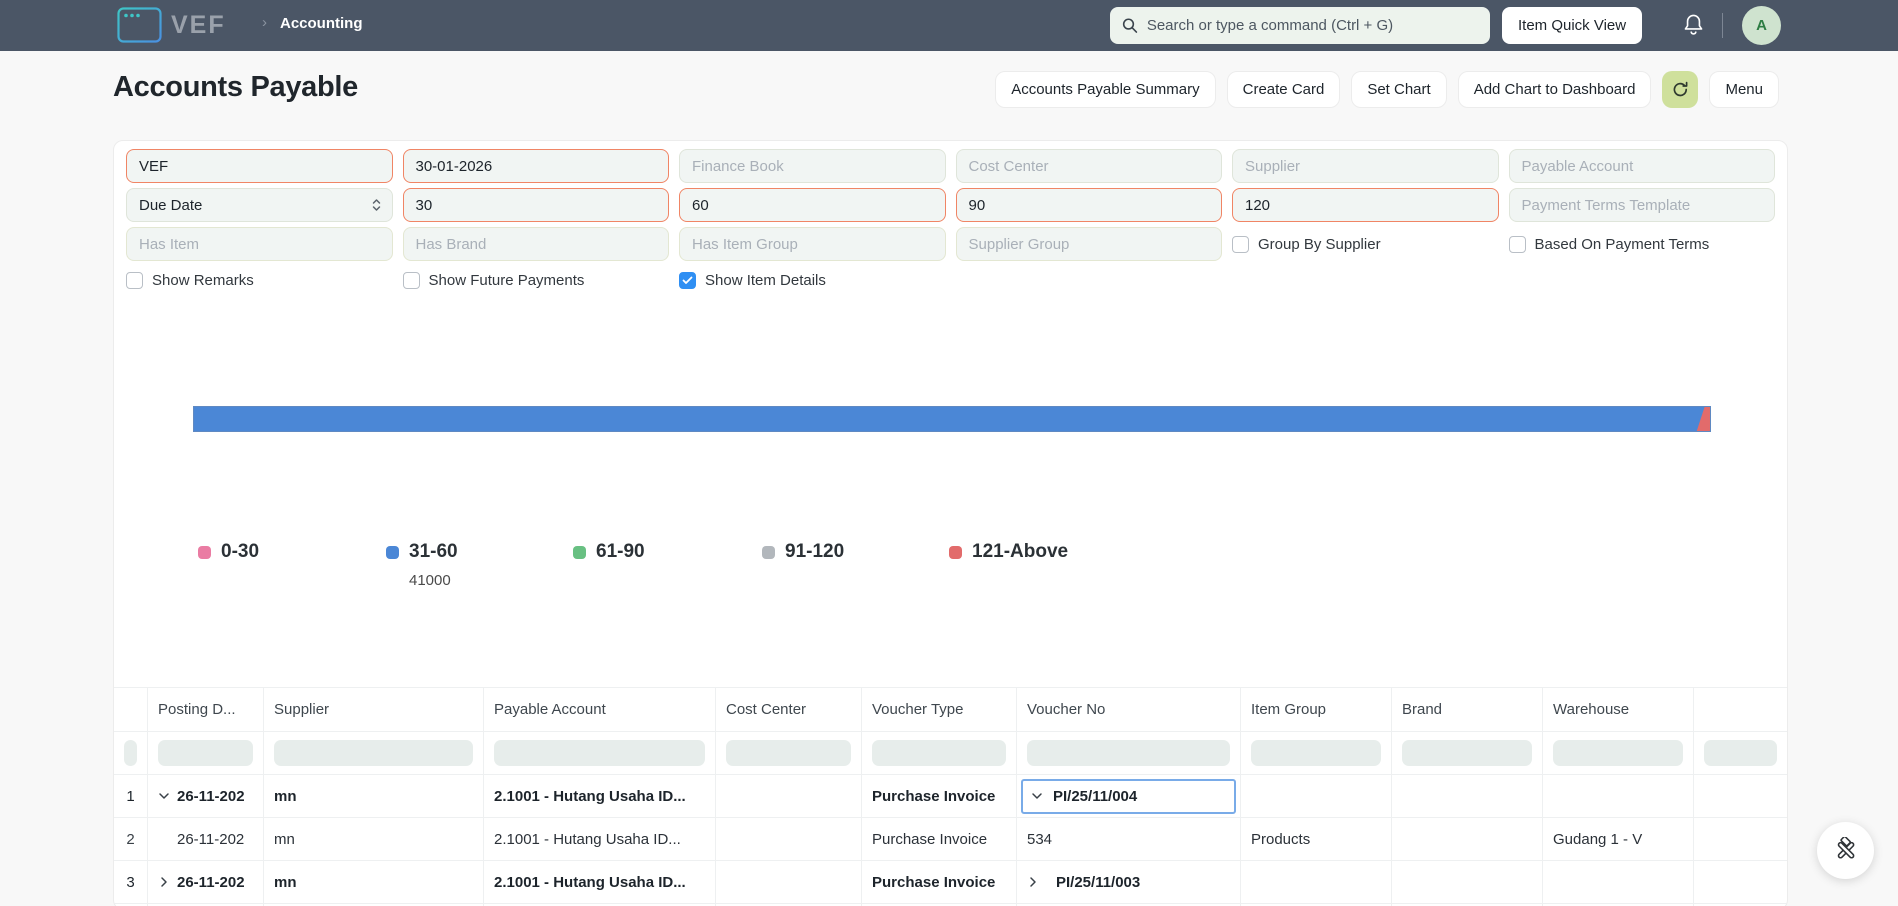 The image size is (1898, 906). Describe the element at coordinates (1306, 244) in the screenshot. I see `group-by-supplier-checkbox: Group By Supplier` at that location.